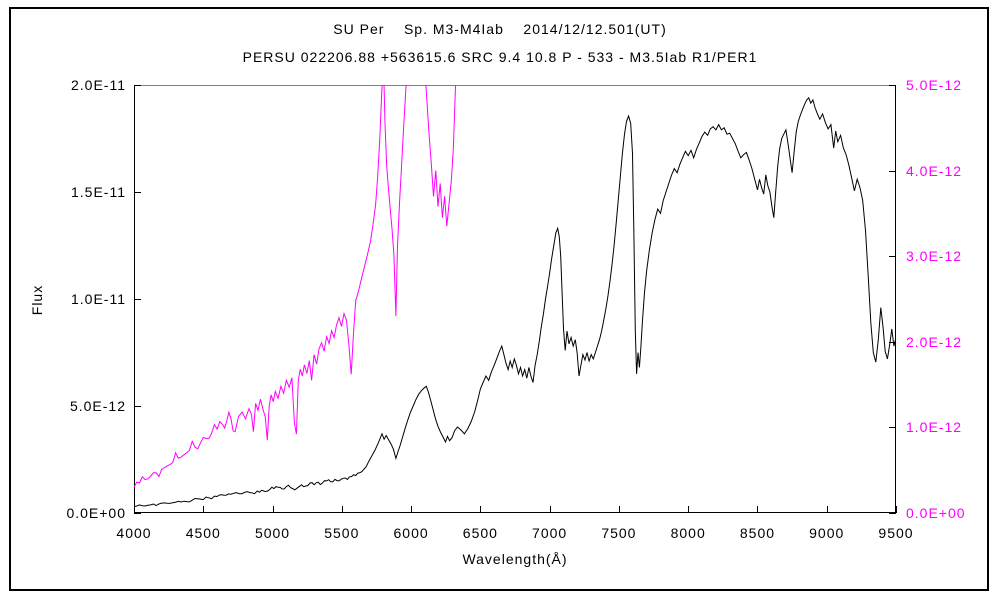 The width and height of the screenshot is (1000, 600). I want to click on left-axis-tick-label: 0.0E+00, so click(96, 513).